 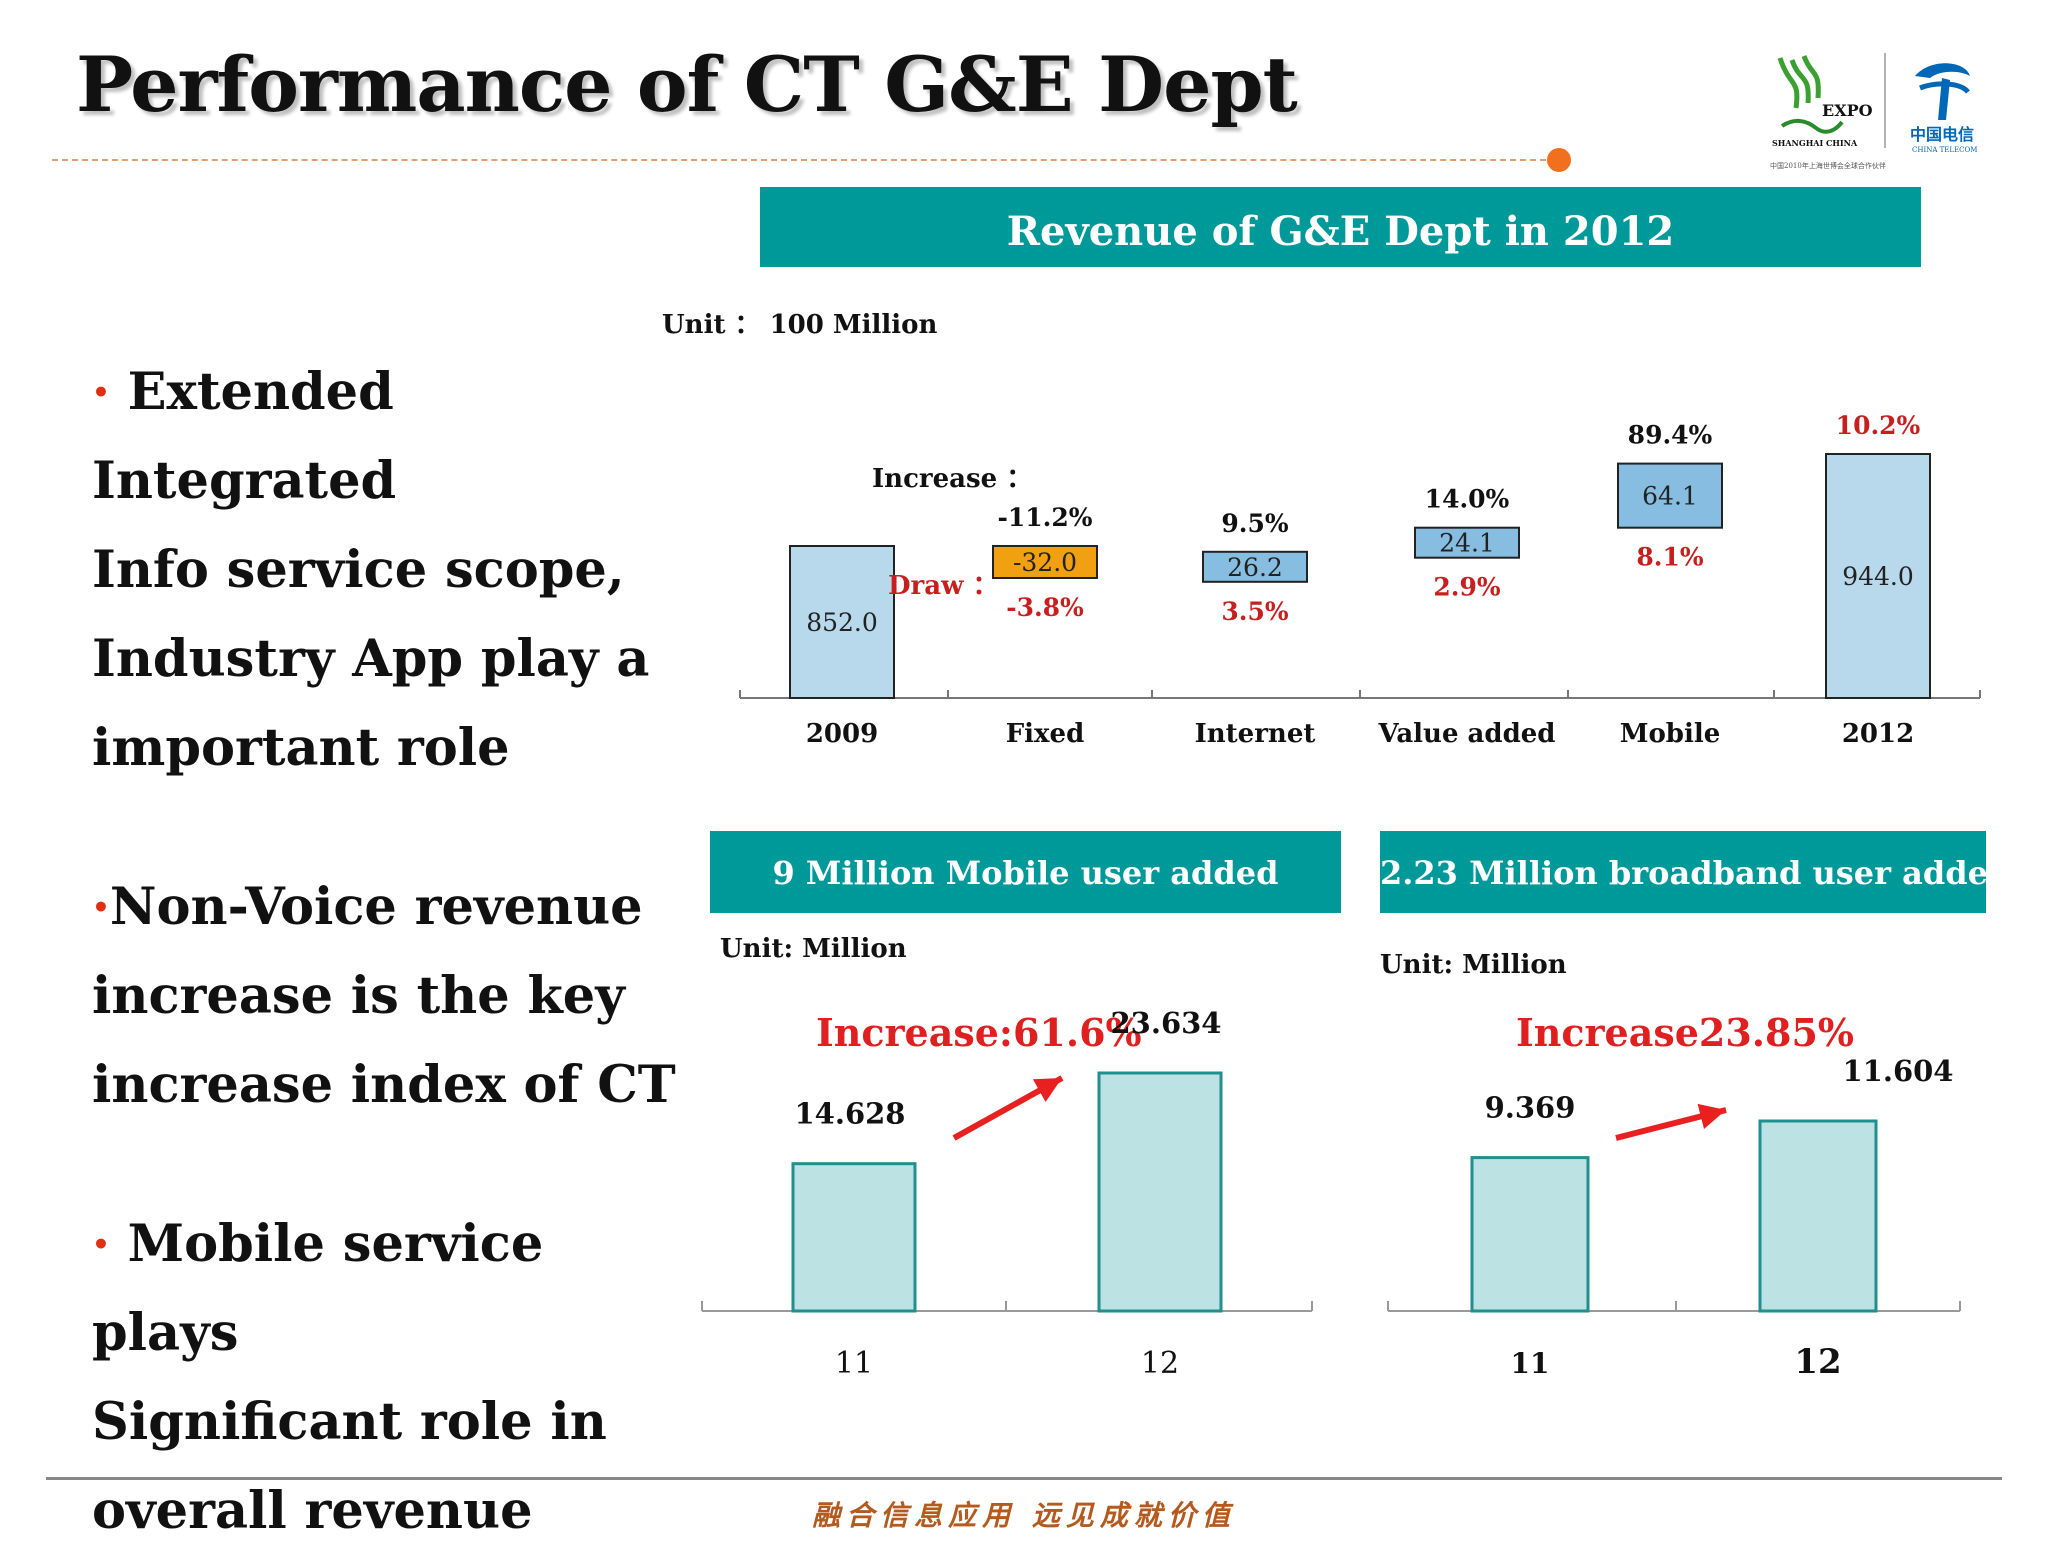 I want to click on bullet-text: Extended Integrated, so click(x=244, y=436).